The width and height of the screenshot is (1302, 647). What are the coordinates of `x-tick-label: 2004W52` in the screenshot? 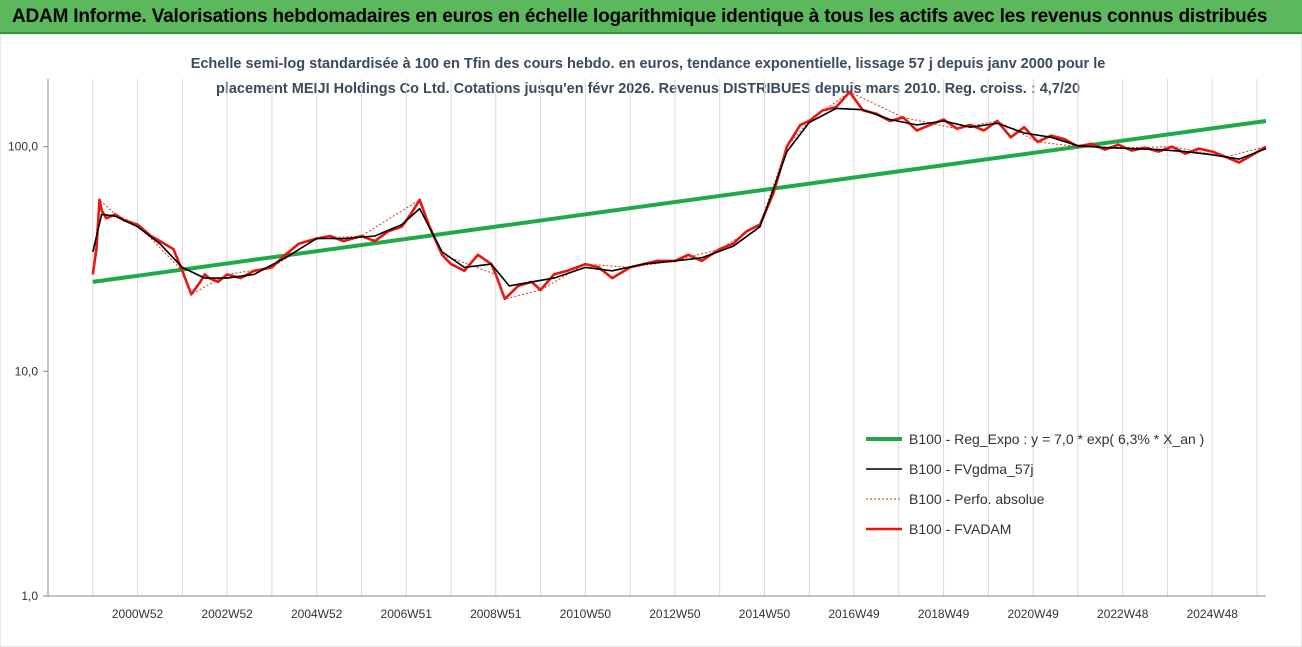 It's located at (317, 614).